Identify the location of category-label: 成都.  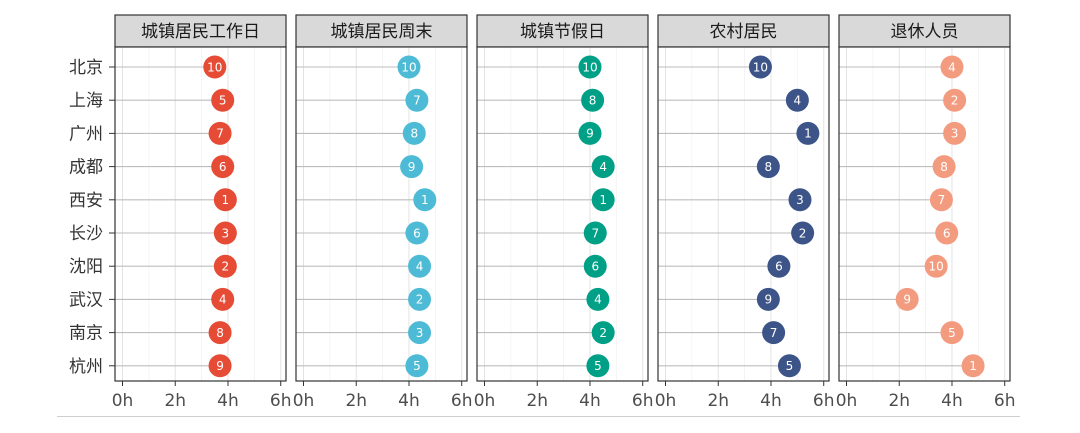
(86, 168).